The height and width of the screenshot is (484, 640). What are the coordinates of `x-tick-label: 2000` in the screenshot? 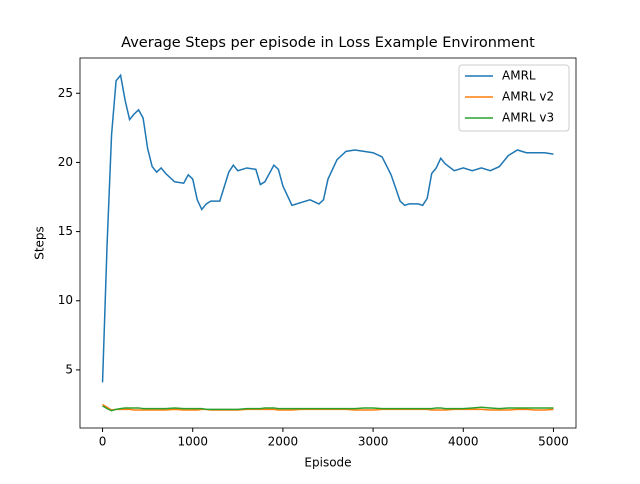 It's located at (283, 442).